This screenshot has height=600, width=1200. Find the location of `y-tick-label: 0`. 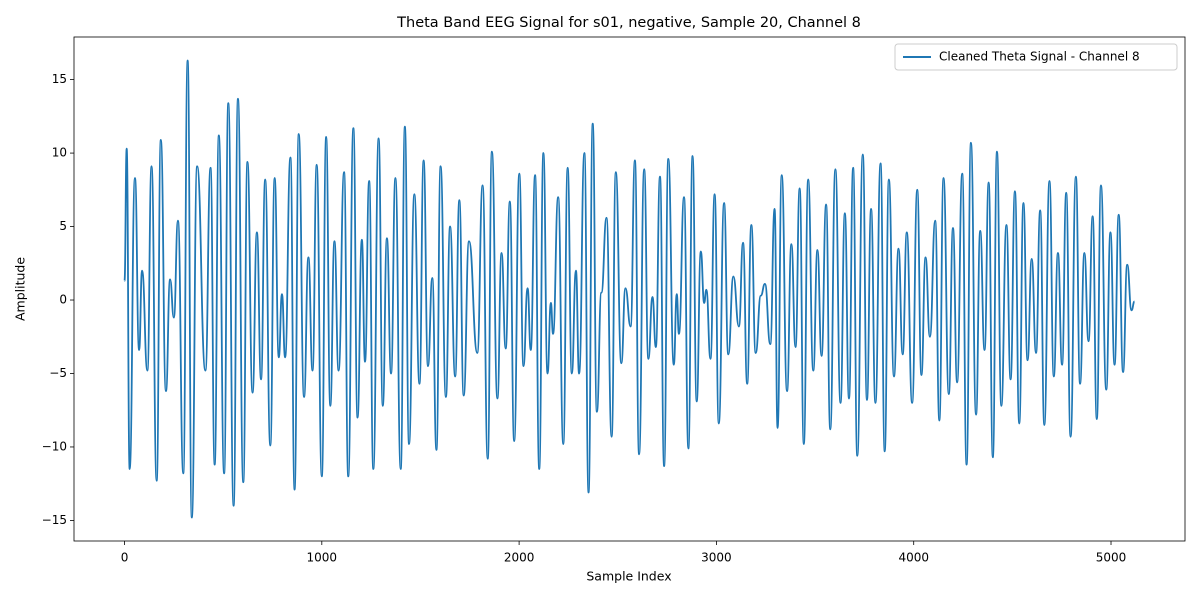

y-tick-label: 0 is located at coordinates (63, 300).